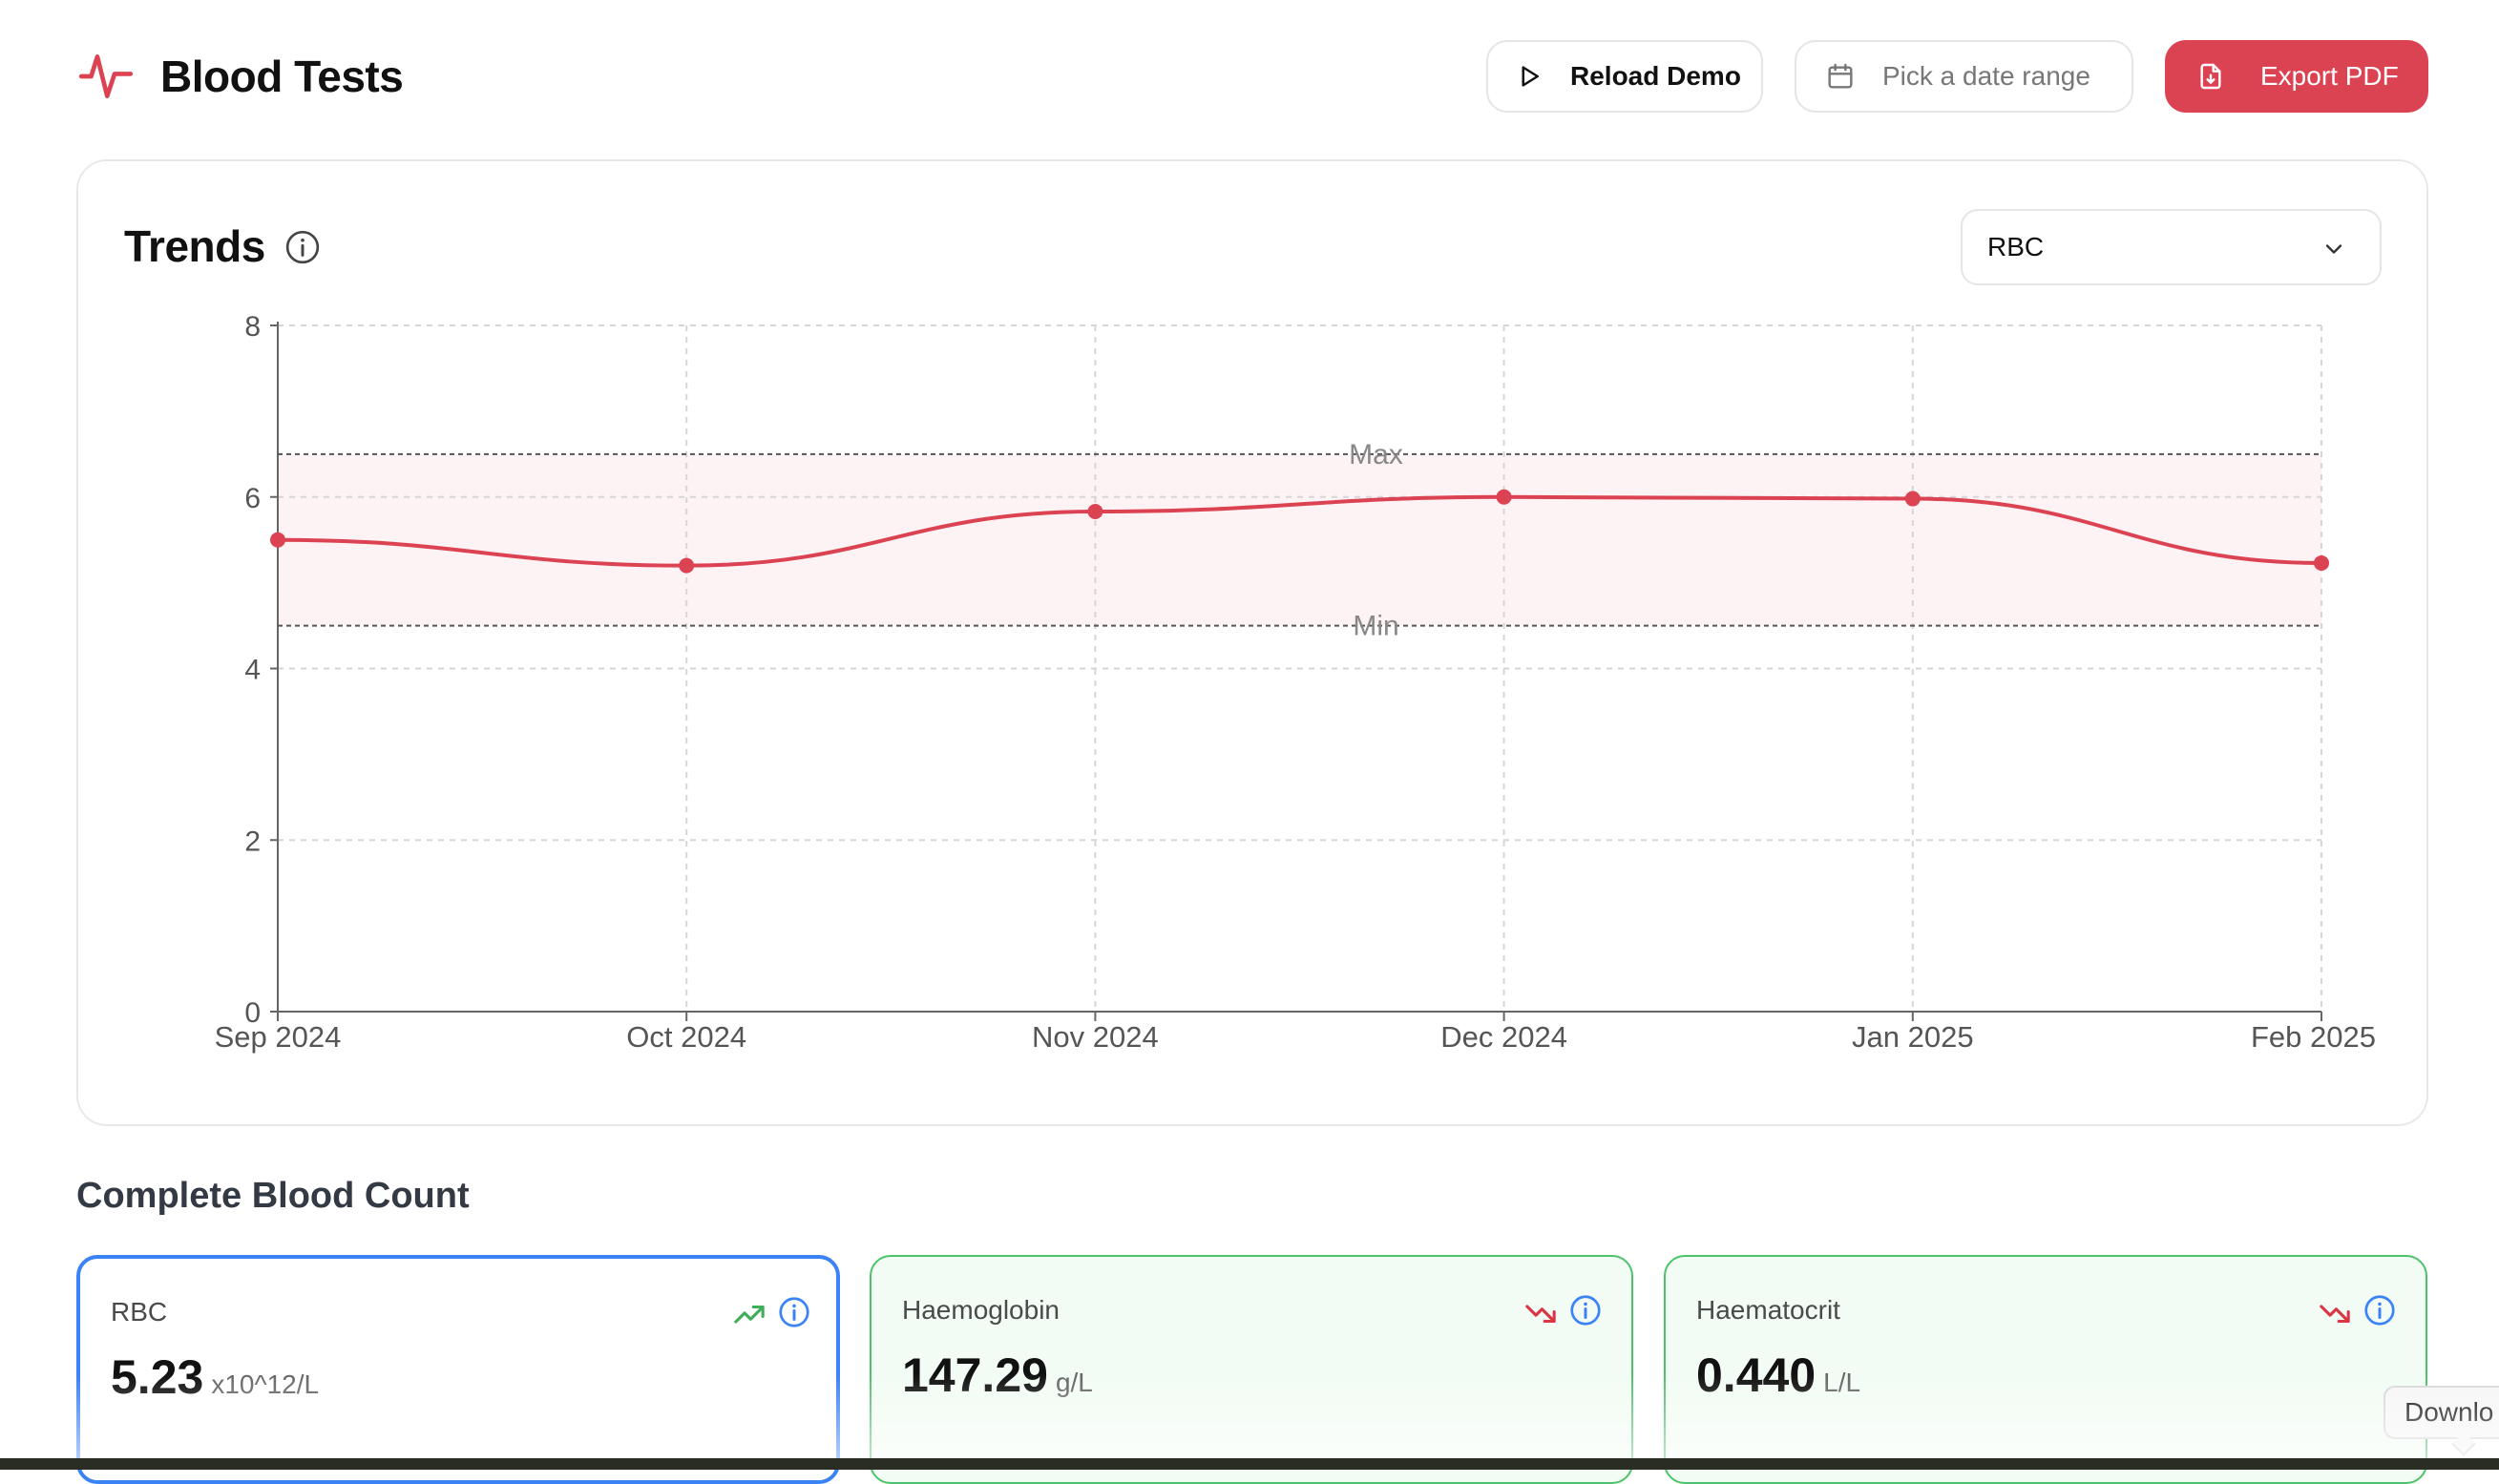  Describe the element at coordinates (252, 498) in the screenshot. I see `y-tick-label: 6` at that location.